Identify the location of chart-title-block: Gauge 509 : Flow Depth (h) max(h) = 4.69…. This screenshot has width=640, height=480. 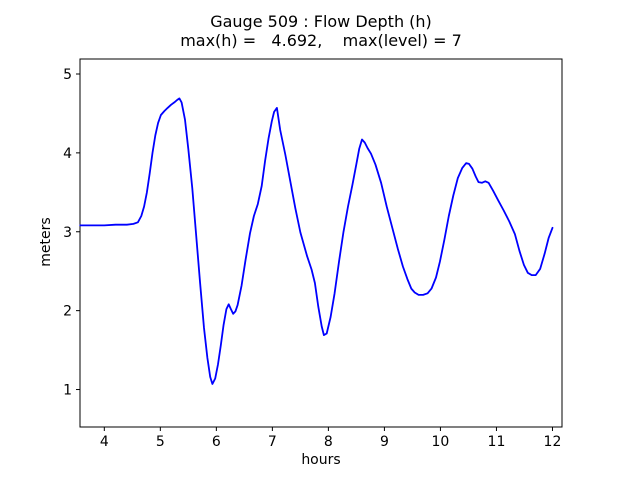
(321, 31).